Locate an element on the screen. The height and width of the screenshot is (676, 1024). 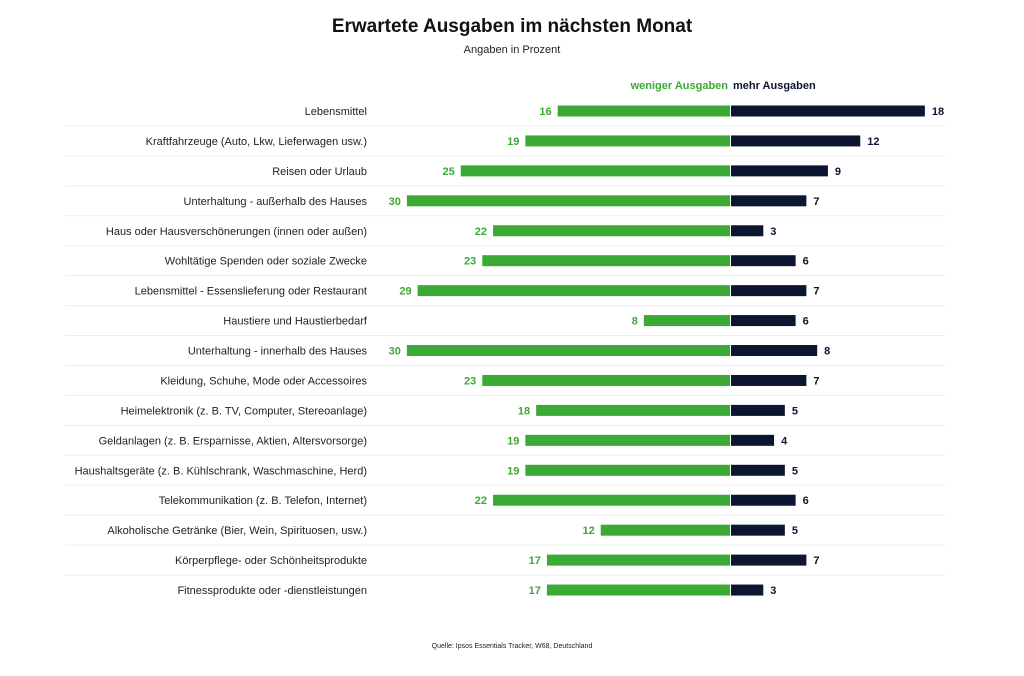
legend-mehr: mehr Ausgaben is located at coordinates (774, 86).